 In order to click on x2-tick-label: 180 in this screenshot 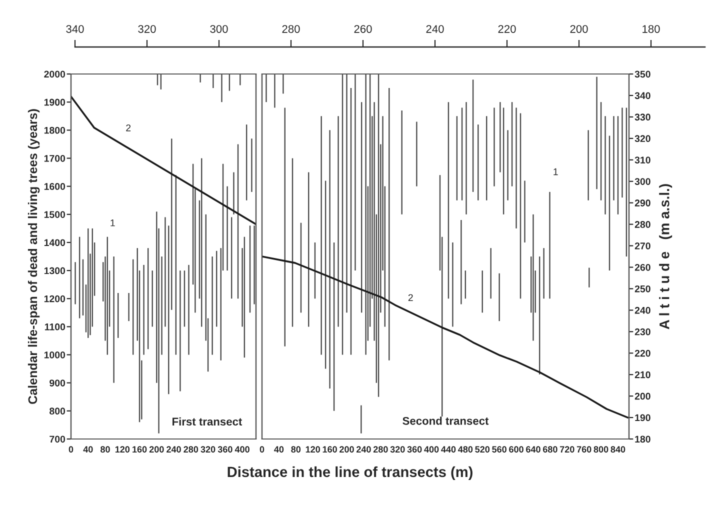, I will do `click(651, 29)`.